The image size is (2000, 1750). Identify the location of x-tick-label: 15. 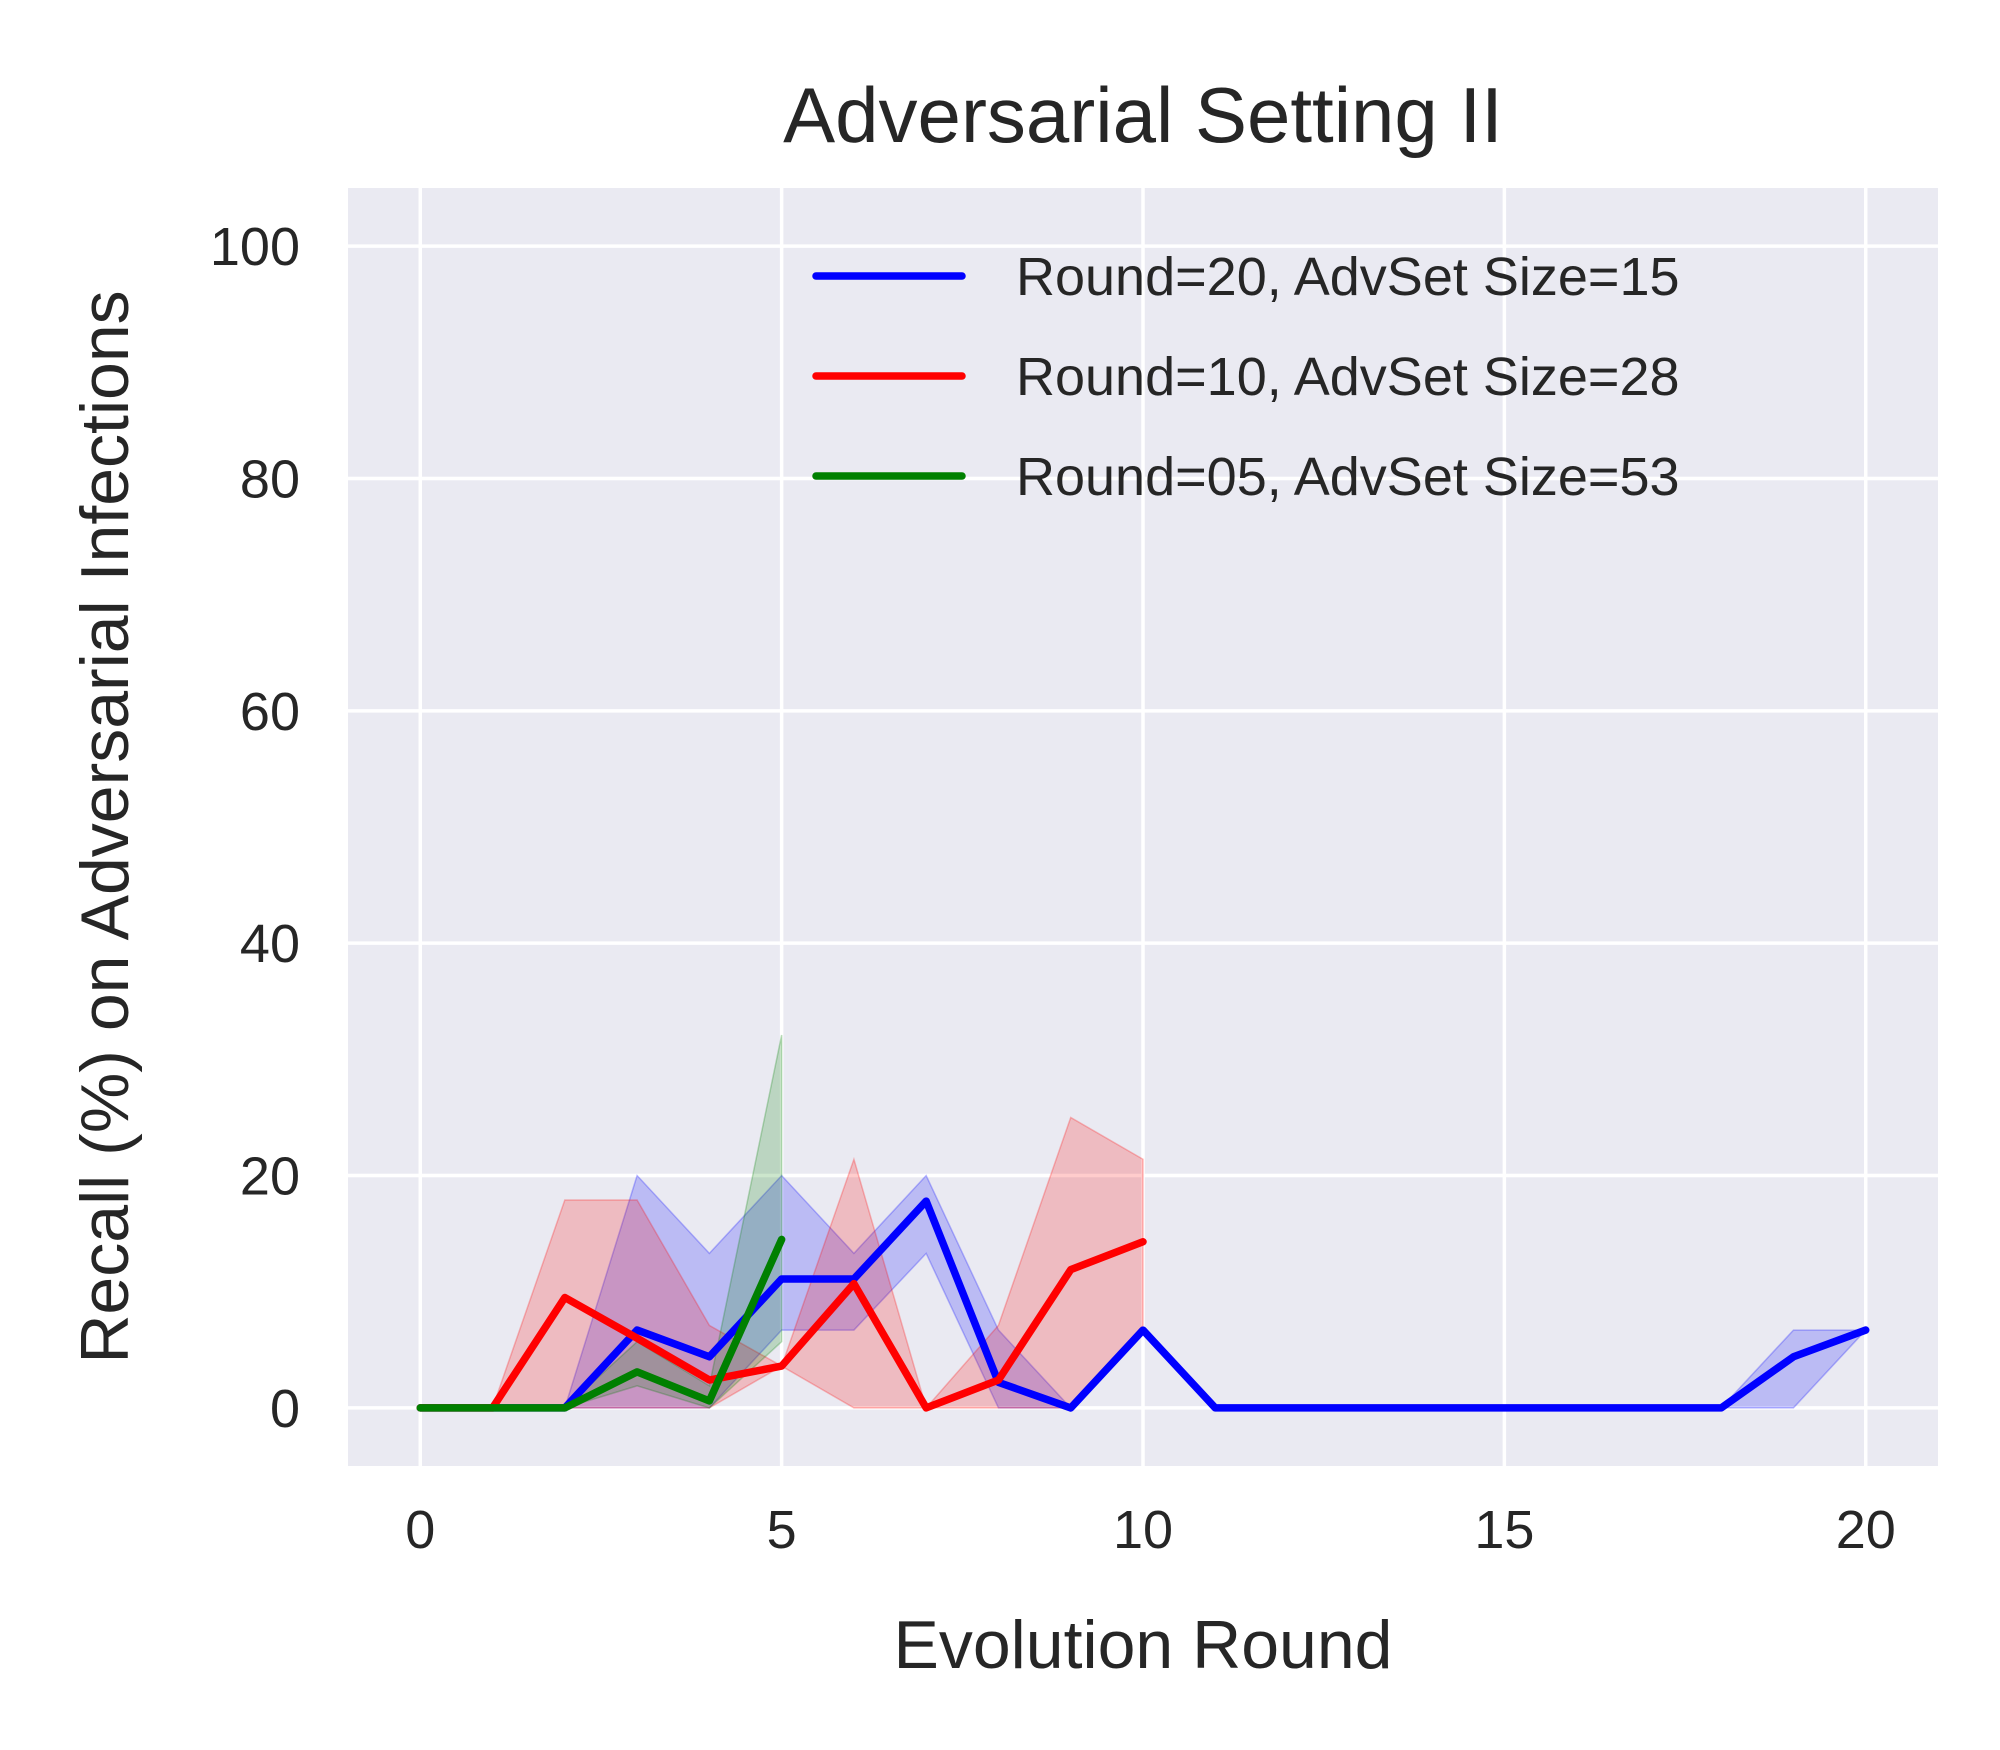
(1504, 1530).